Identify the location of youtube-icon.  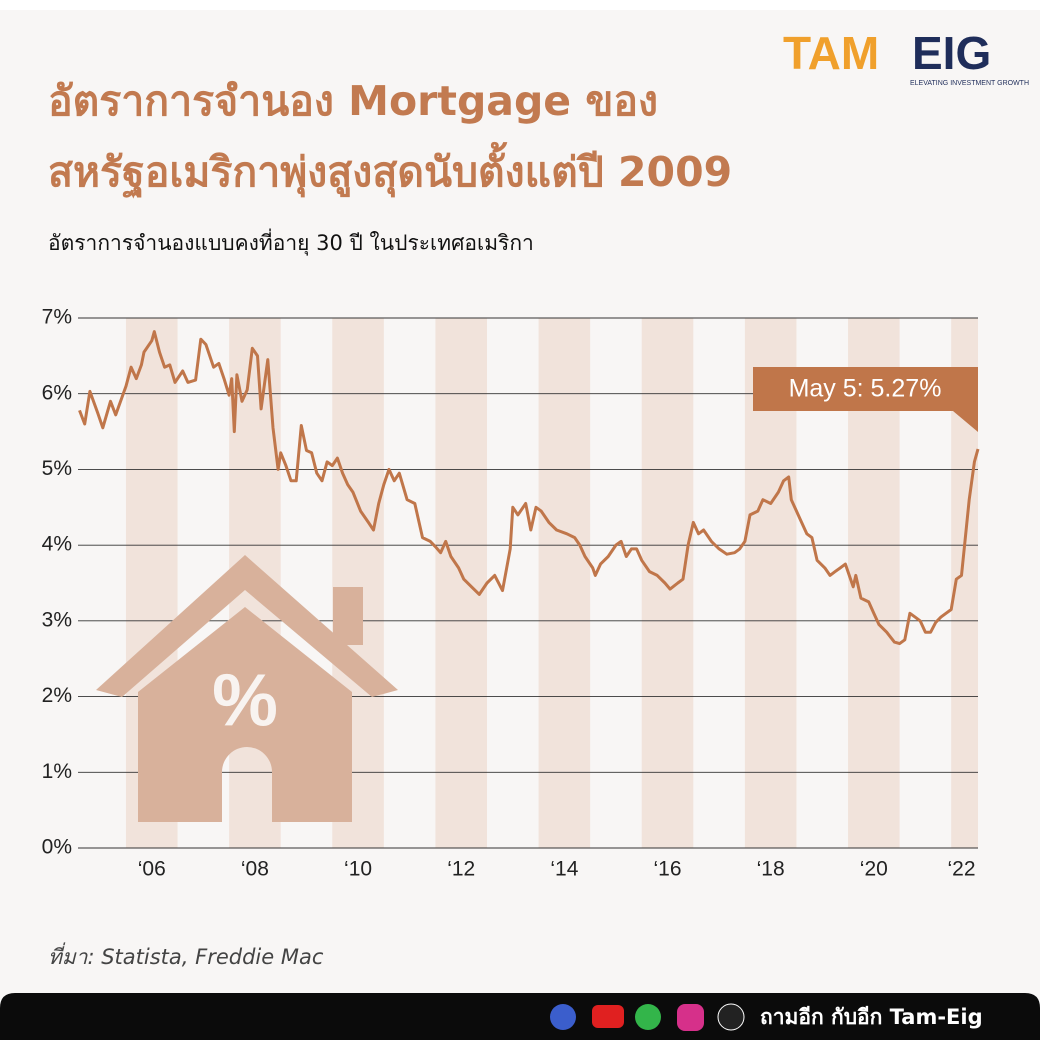
(608, 1016).